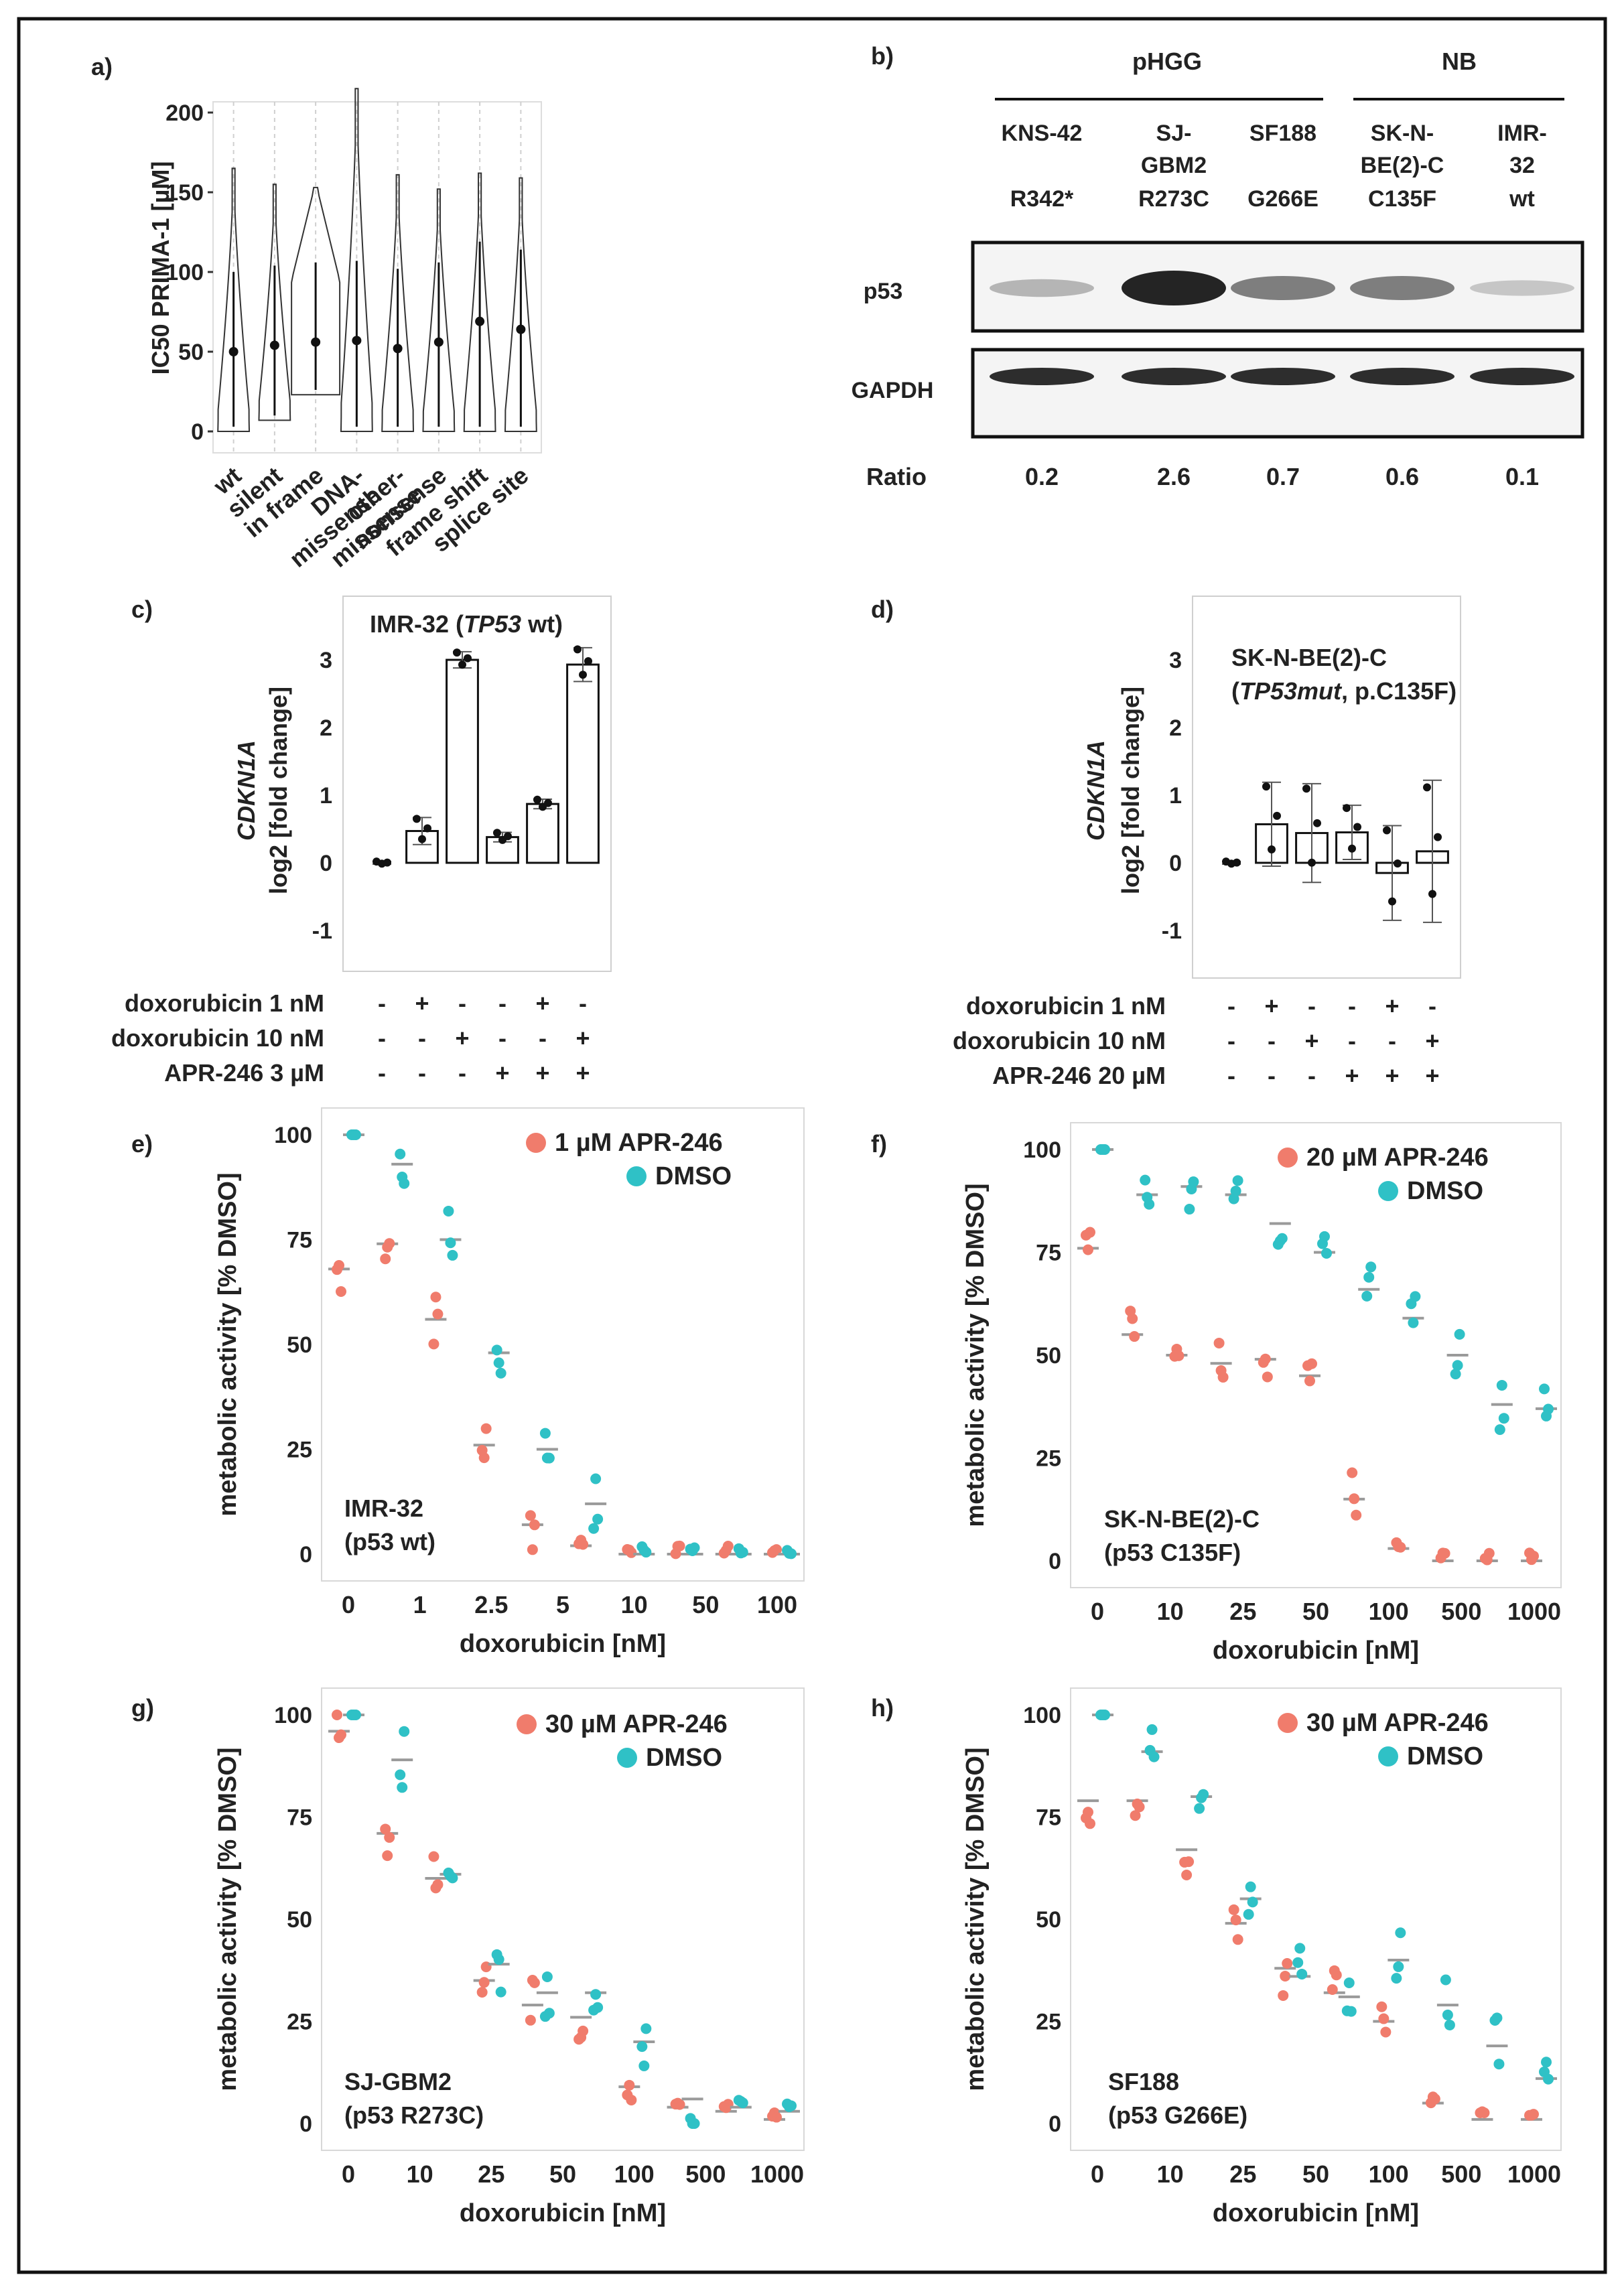 The width and height of the screenshot is (1624, 2291). What do you see at coordinates (1534, 2174) in the screenshot?
I see `x-tick-label: 1000` at bounding box center [1534, 2174].